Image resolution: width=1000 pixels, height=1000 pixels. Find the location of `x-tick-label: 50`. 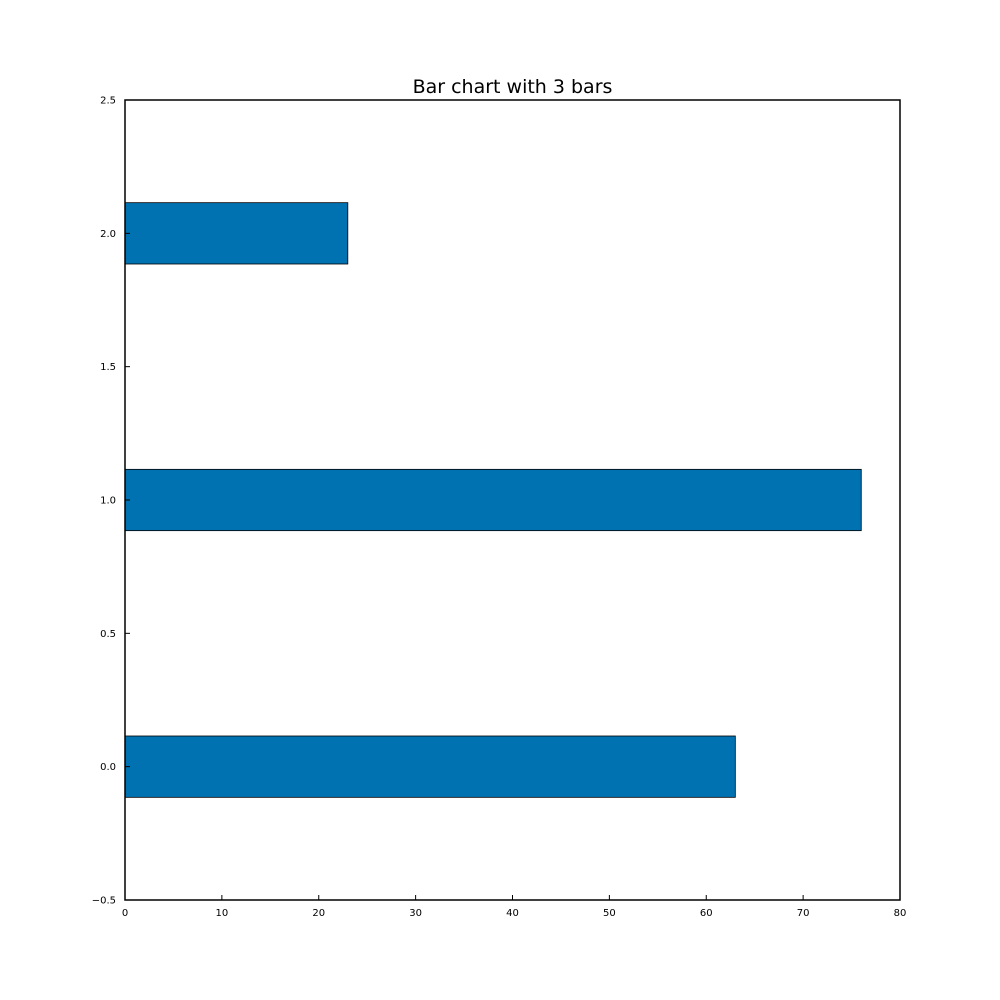

x-tick-label: 50 is located at coordinates (609, 913).